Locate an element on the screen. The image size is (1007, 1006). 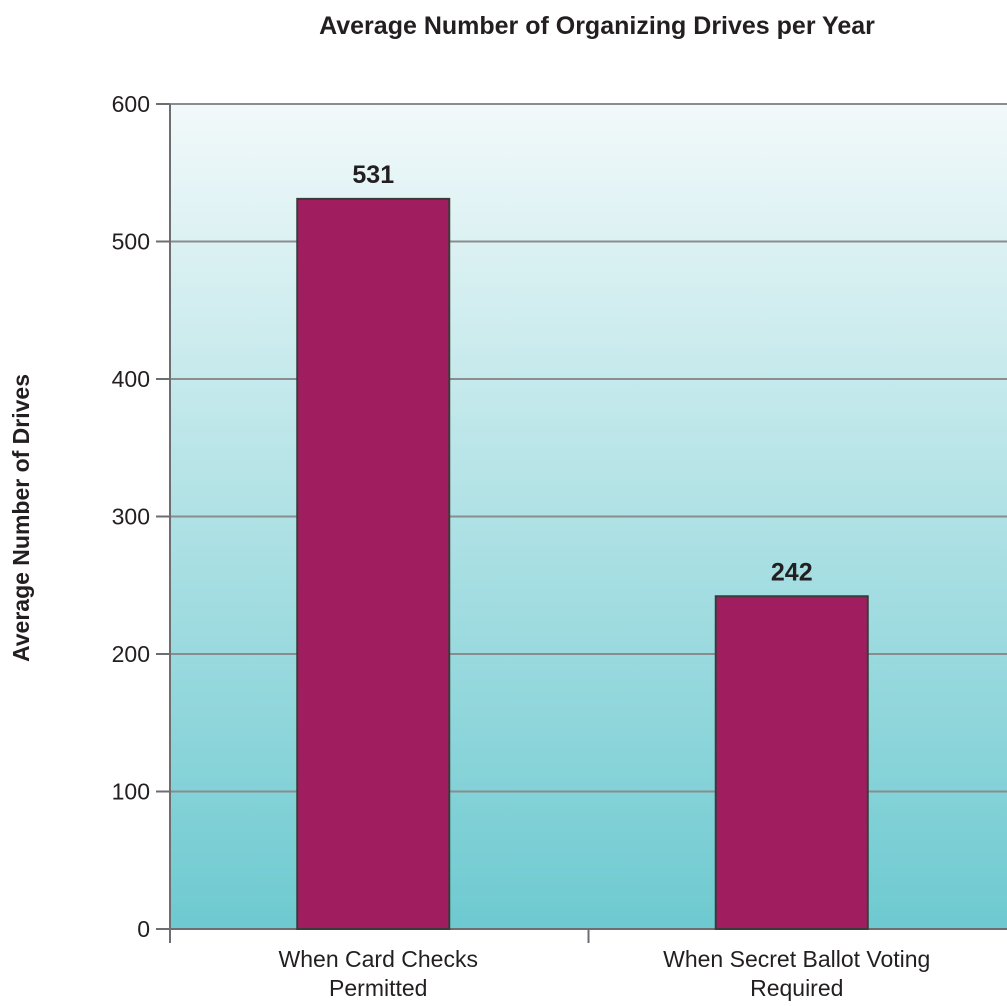
y-axis-label: Average Number of Drives is located at coordinates (21, 518).